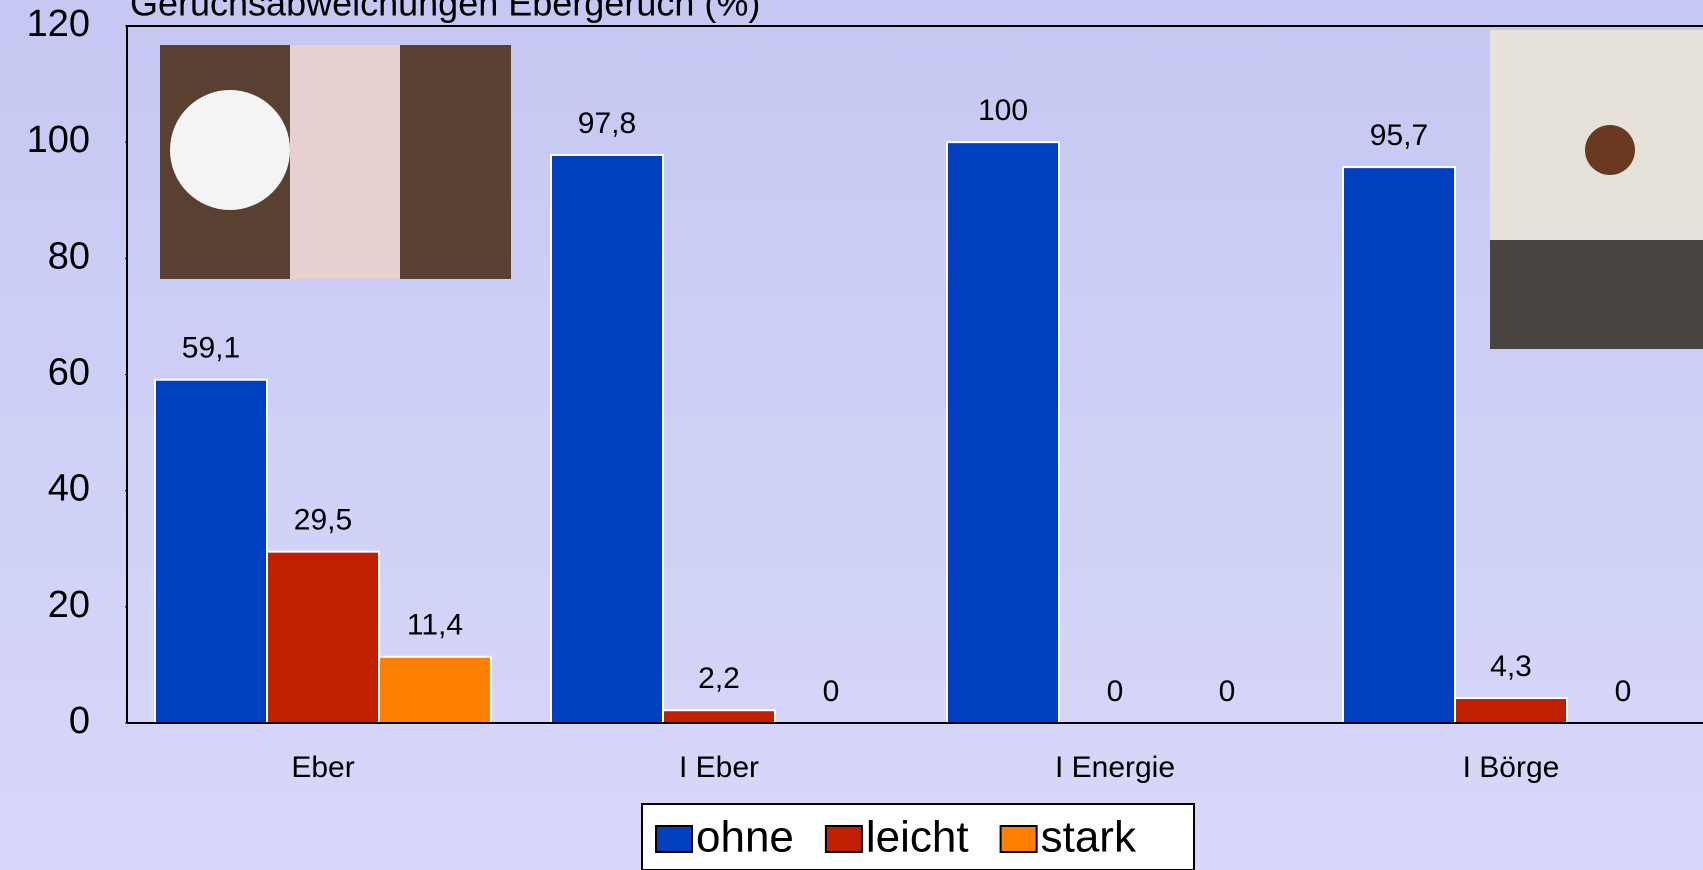 The image size is (1703, 870). I want to click on photo-right, so click(1596, 189).